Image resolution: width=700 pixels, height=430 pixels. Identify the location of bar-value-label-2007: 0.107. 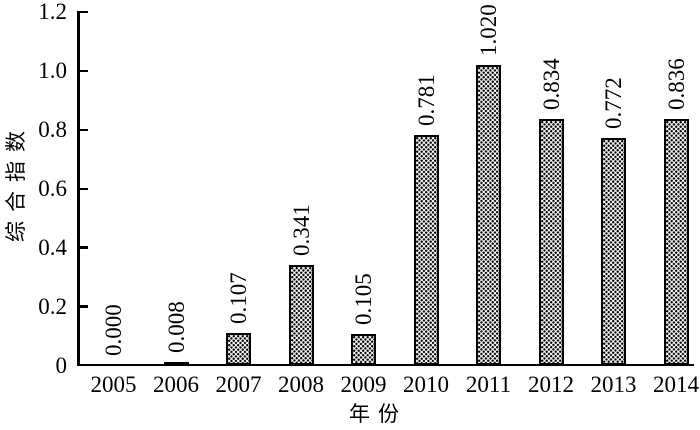
(238, 297).